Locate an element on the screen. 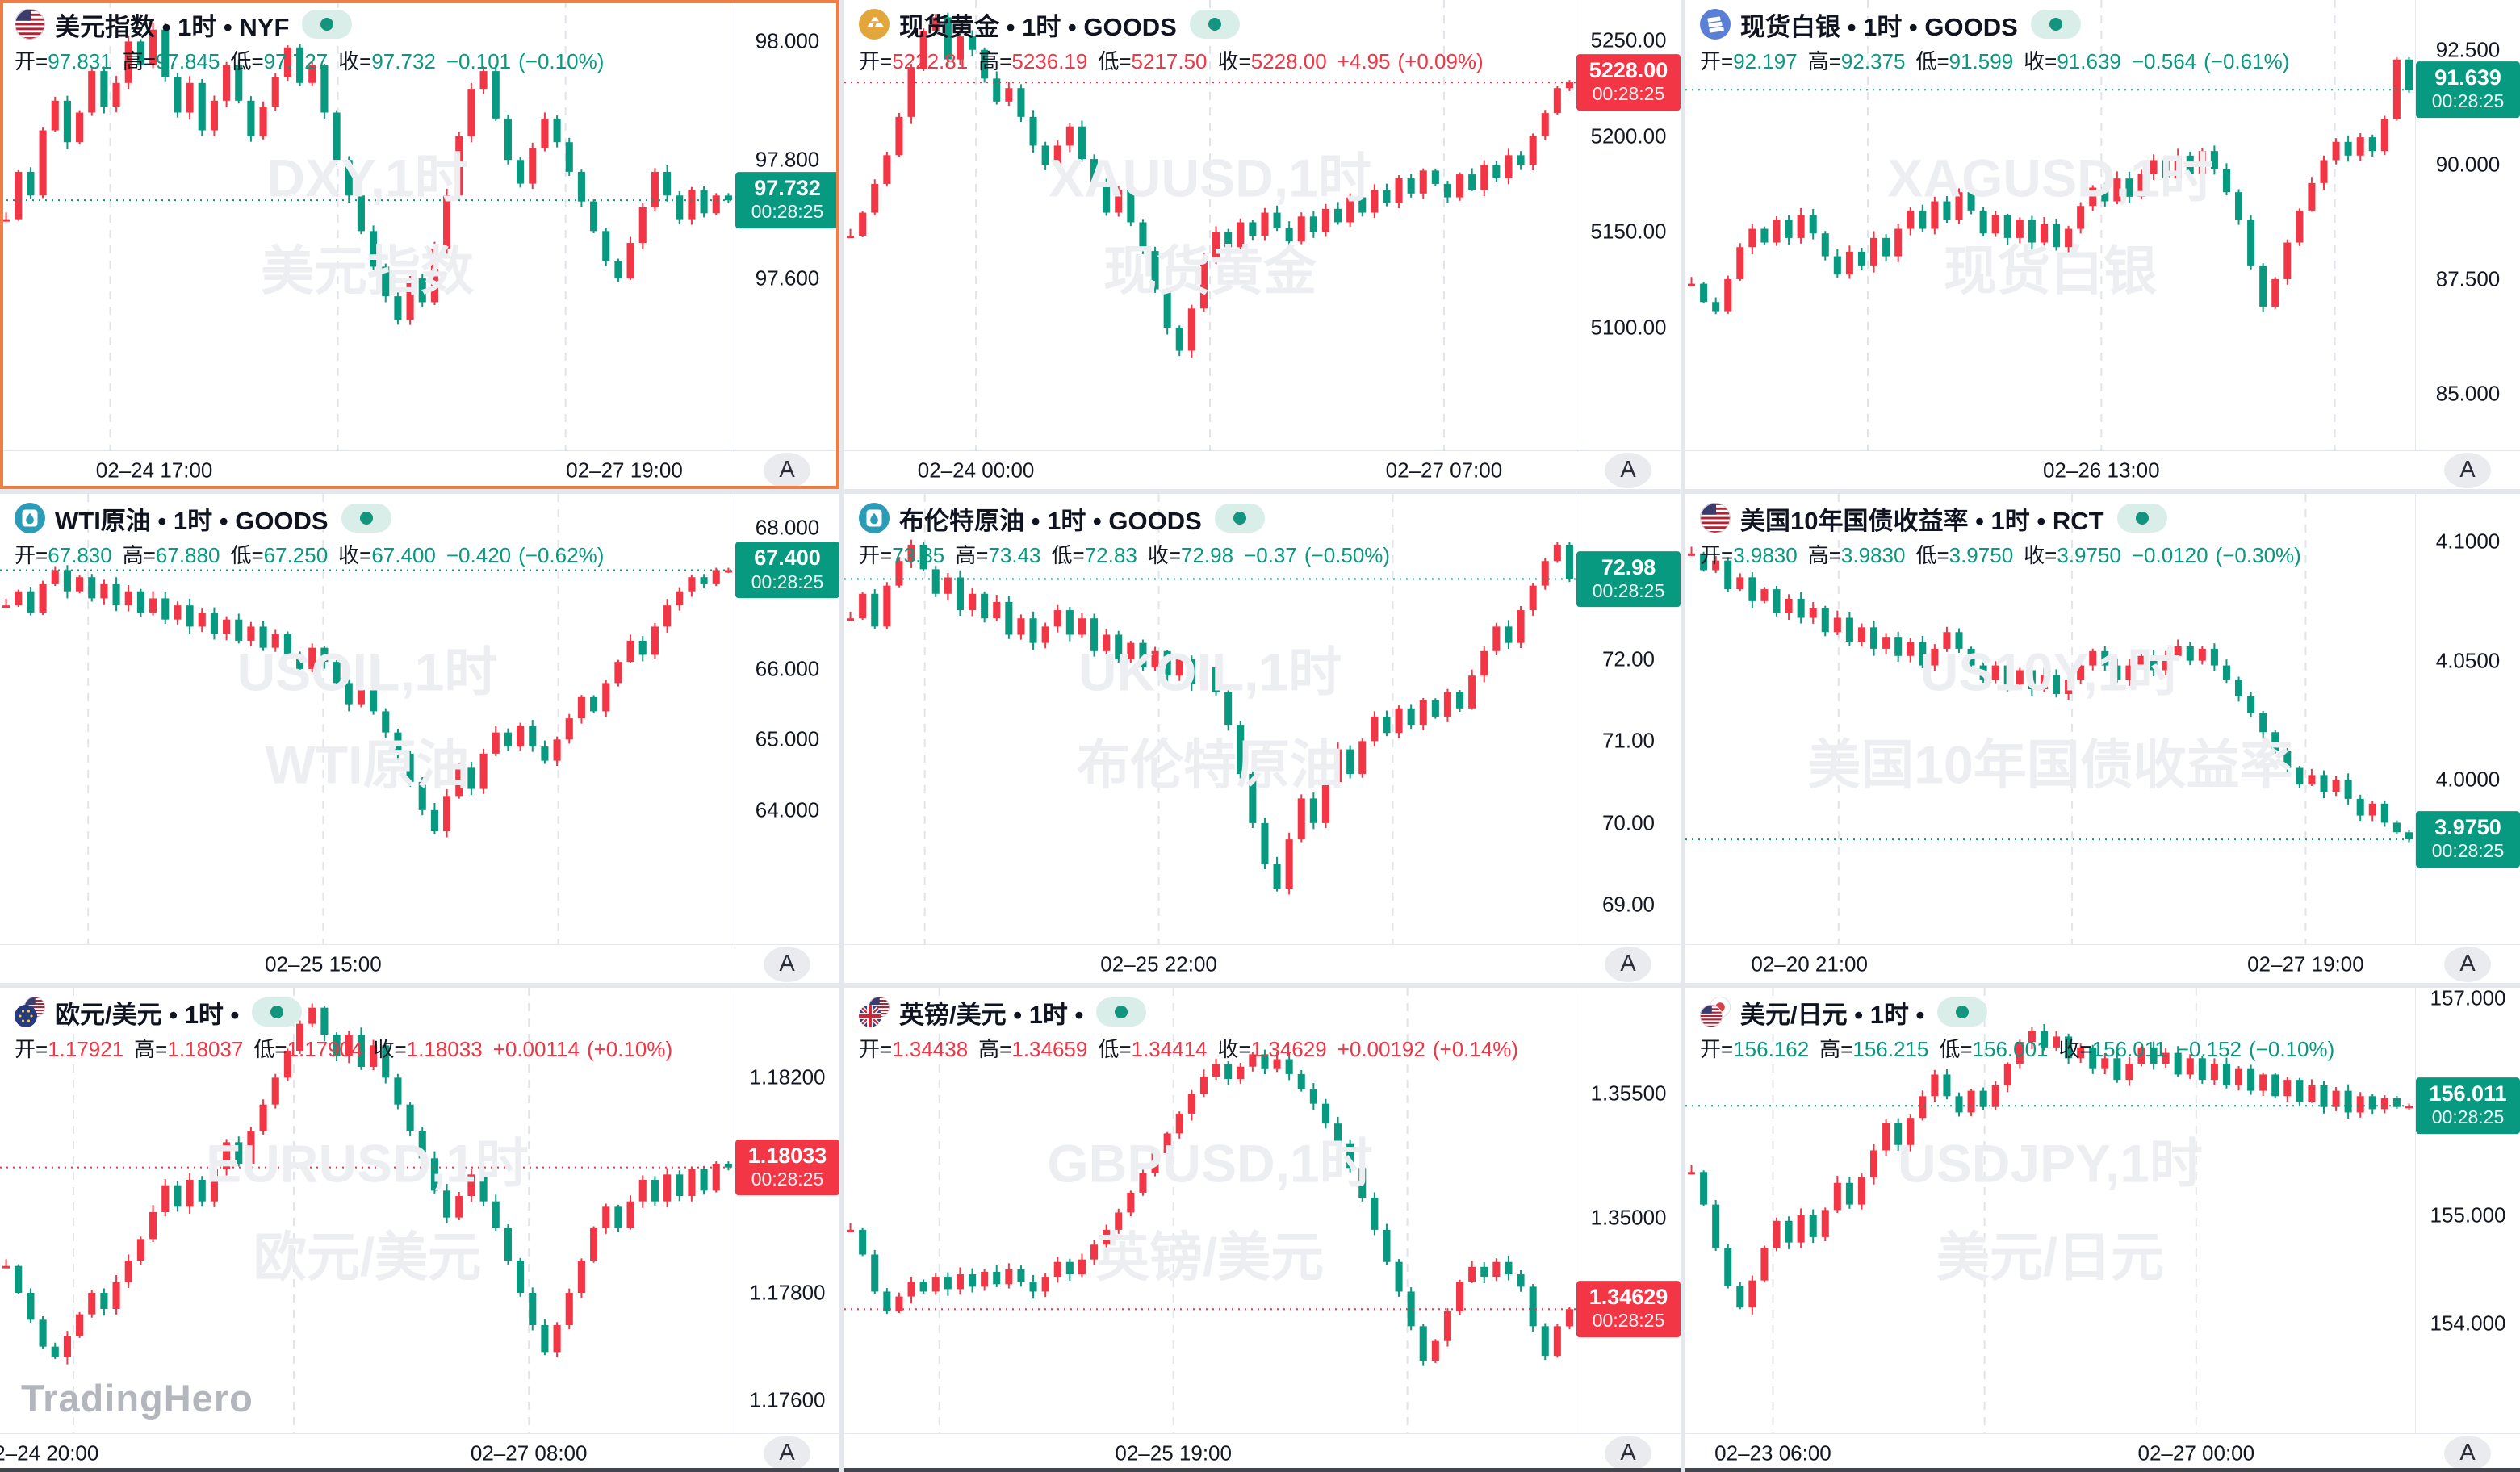 The image size is (2520, 1472). close-label: 收= is located at coordinates (1234, 61).